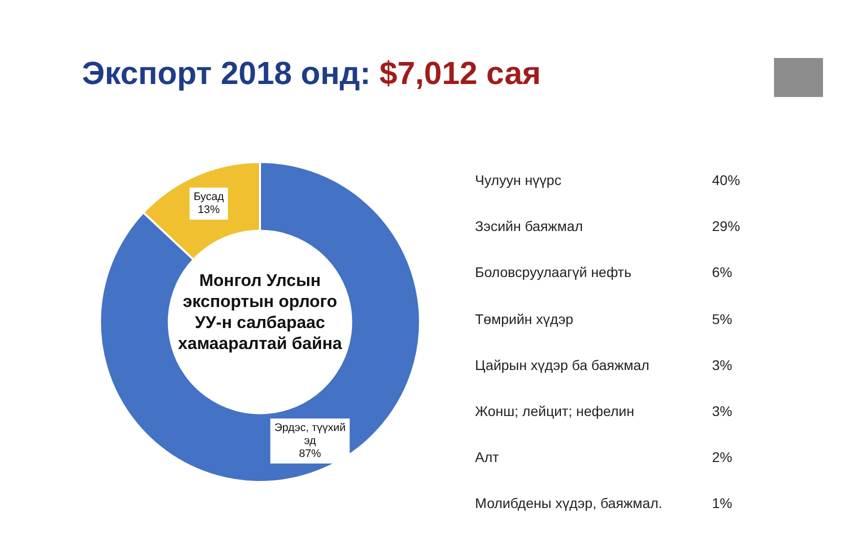 The height and width of the screenshot is (559, 867). What do you see at coordinates (722, 318) in the screenshot?
I see `text: 5%` at bounding box center [722, 318].